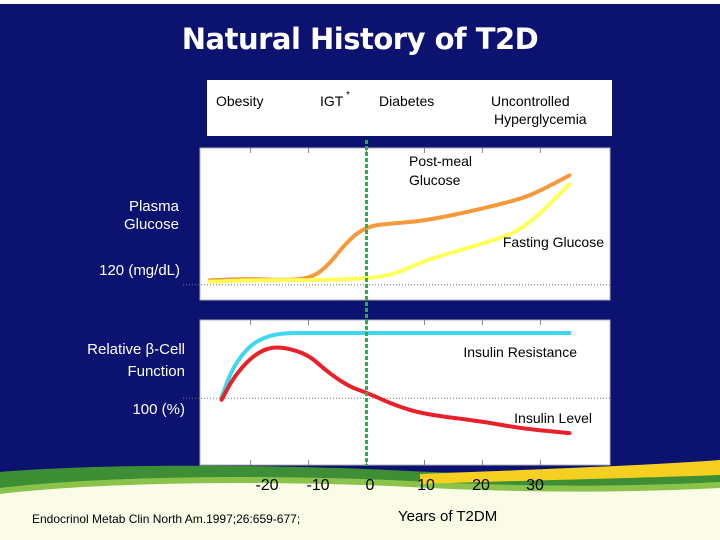 Image resolution: width=720 pixels, height=540 pixels. What do you see at coordinates (395, 365) in the screenshot?
I see `insulin-resistance-line` at bounding box center [395, 365].